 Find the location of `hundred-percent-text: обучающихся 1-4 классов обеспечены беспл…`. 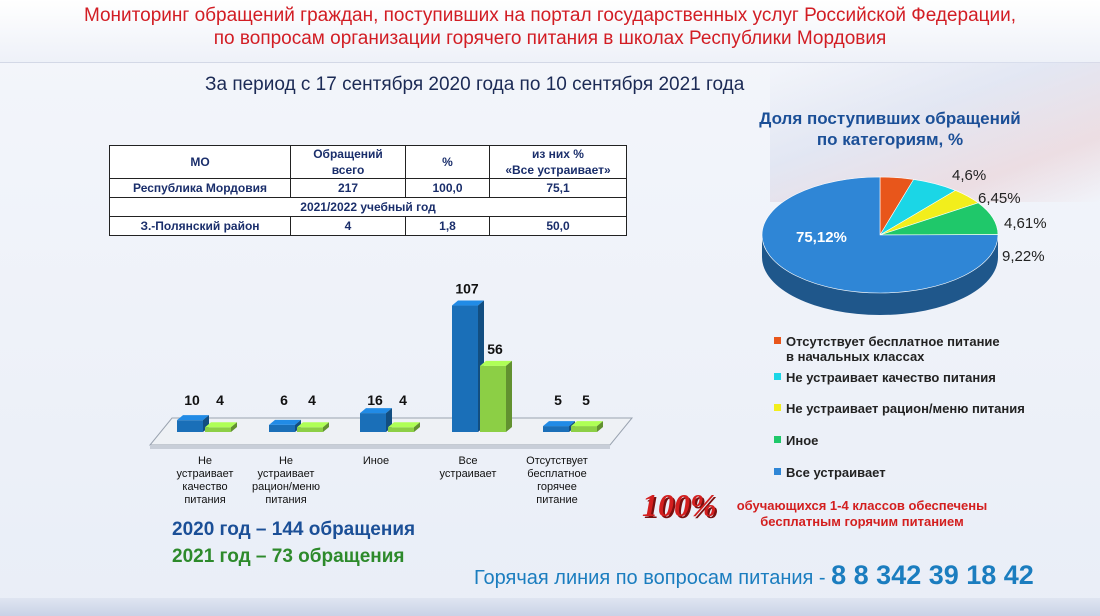

hundred-percent-text: обучающихся 1-4 классов обеспечены беспл… is located at coordinates (862, 514).